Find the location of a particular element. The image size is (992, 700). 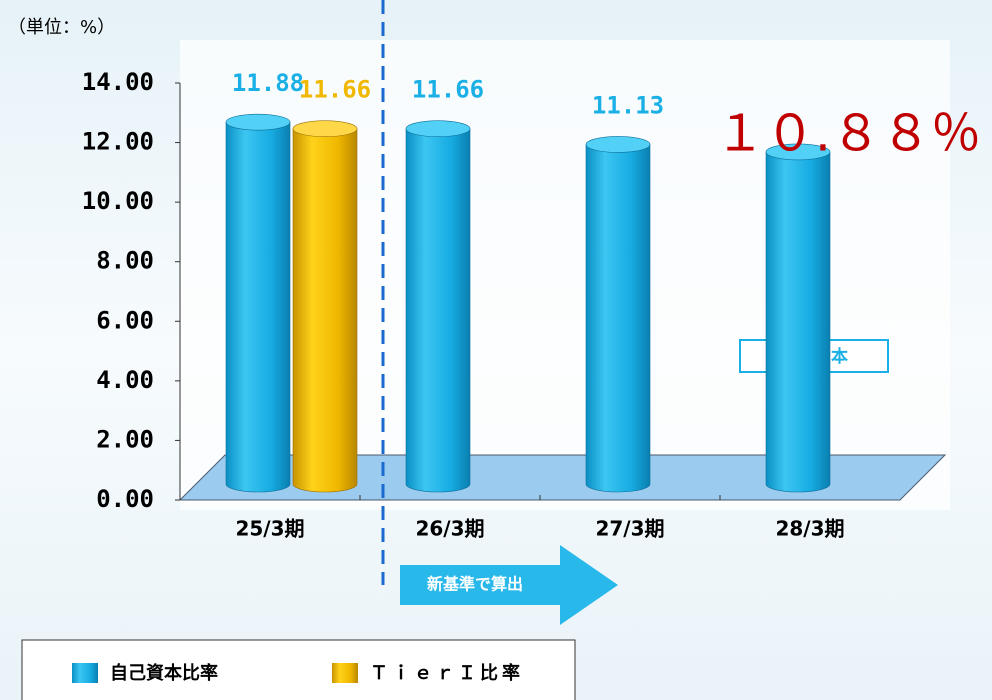

x-tick-label: 28/3期 is located at coordinates (809, 529).